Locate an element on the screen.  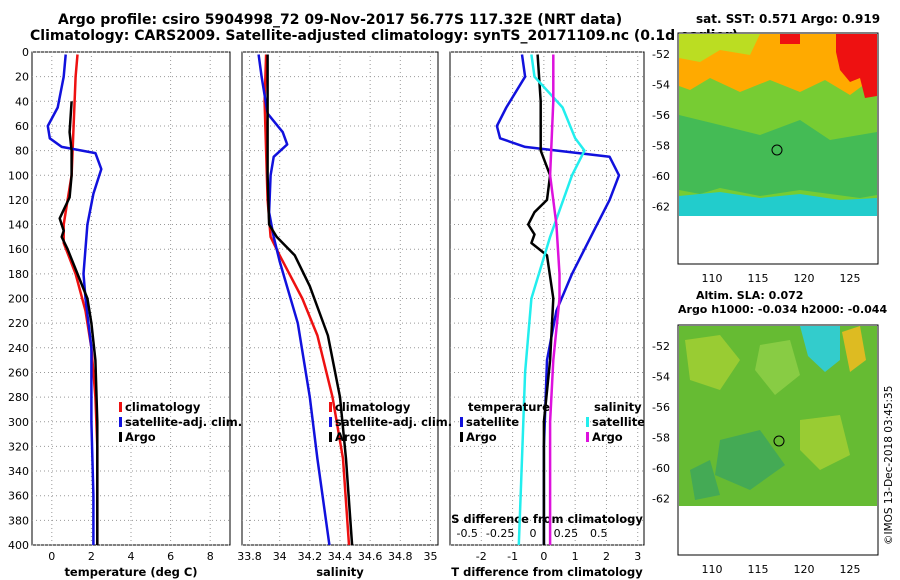
salinity-legend: climatology satellite-adj. clim. Argo is located at coordinates (390, 422).